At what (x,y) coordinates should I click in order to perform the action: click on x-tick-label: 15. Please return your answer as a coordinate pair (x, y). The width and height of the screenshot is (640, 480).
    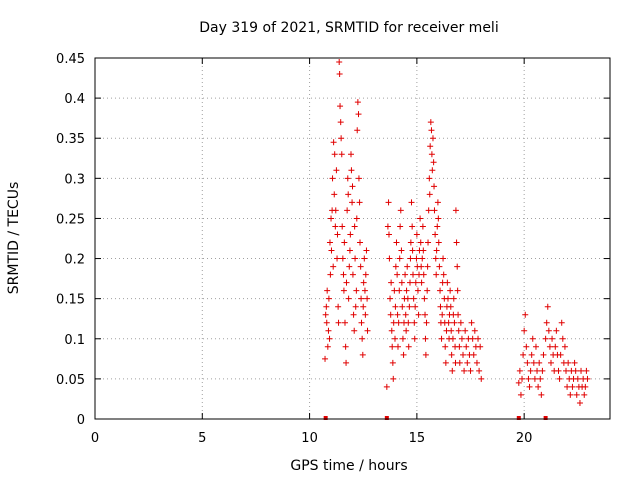
    Looking at the image, I should click on (417, 438).